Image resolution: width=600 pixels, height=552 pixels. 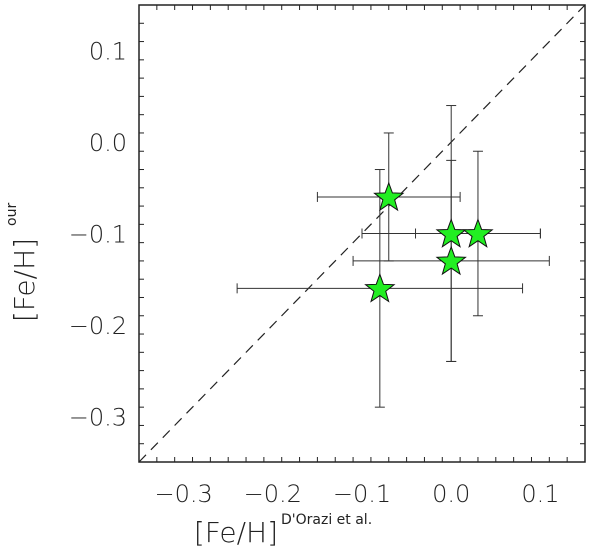 What do you see at coordinates (98, 235) in the screenshot?
I see `y-tick-label: −0.1` at bounding box center [98, 235].